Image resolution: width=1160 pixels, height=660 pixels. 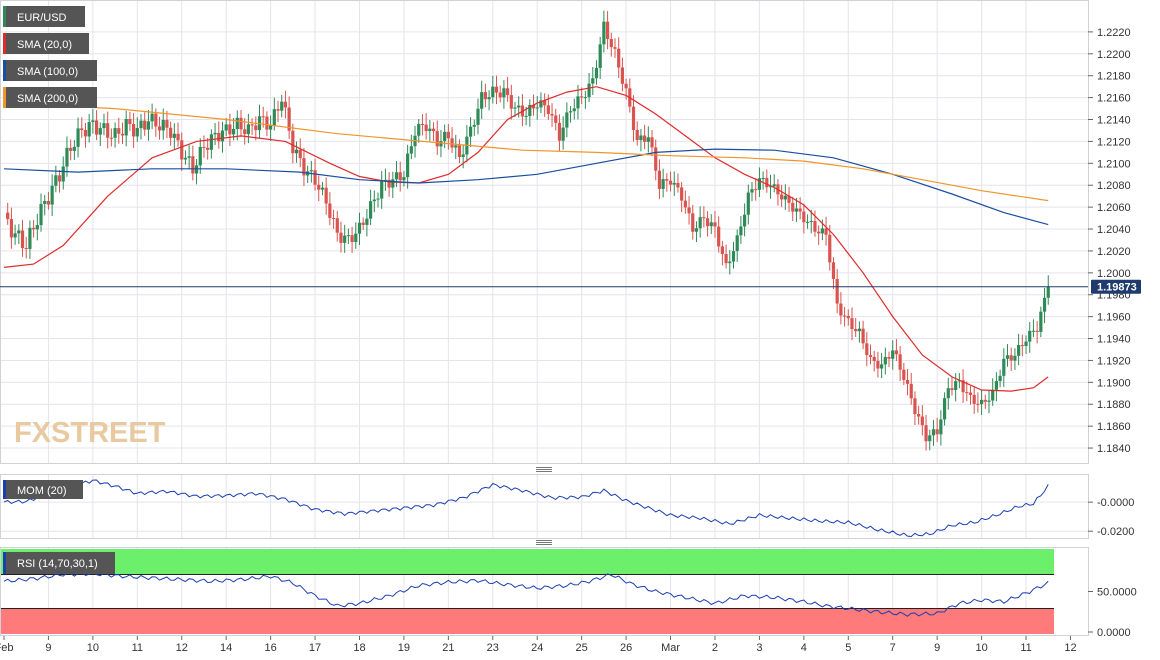 I want to click on legend-item: SMA (200,0), so click(x=50, y=97).